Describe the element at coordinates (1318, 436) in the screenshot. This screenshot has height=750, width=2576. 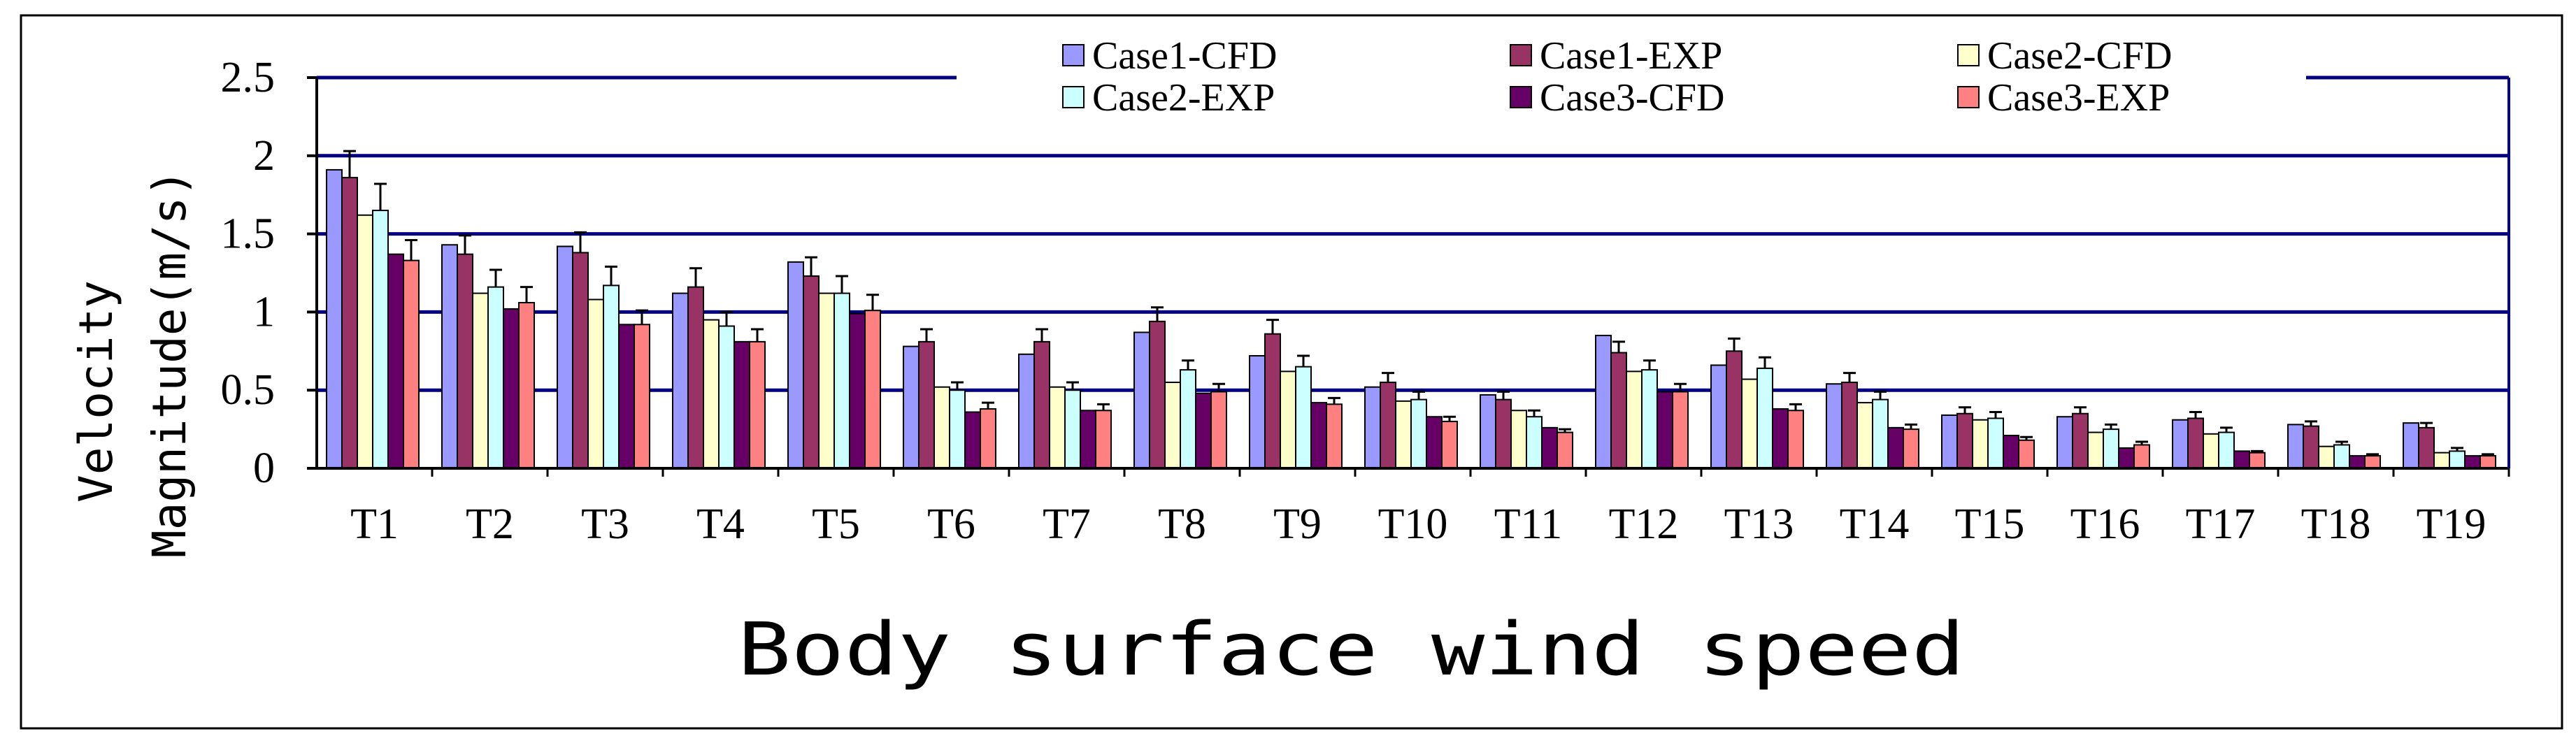
I see `bar-T9-Case3-CFD` at that location.